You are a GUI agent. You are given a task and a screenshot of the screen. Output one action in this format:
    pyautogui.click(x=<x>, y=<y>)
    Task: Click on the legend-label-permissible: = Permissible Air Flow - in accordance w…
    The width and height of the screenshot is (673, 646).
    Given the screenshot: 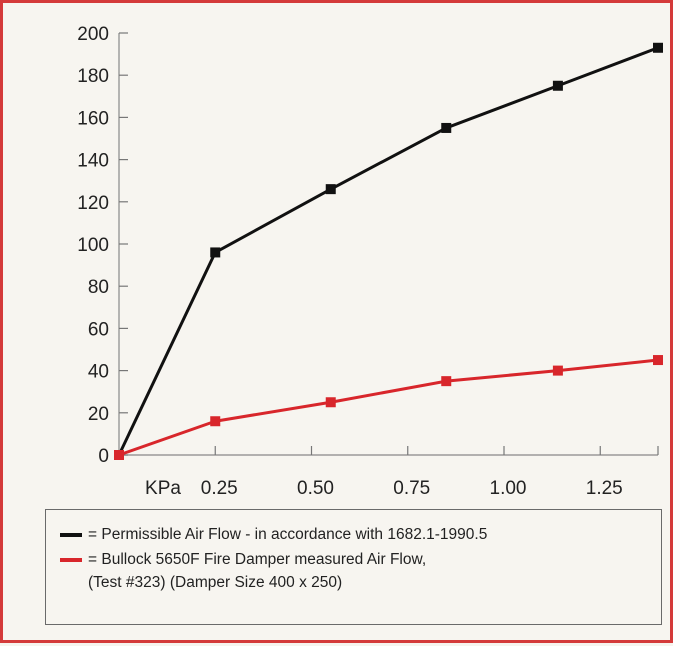 What is the action you would take?
    pyautogui.click(x=287, y=534)
    